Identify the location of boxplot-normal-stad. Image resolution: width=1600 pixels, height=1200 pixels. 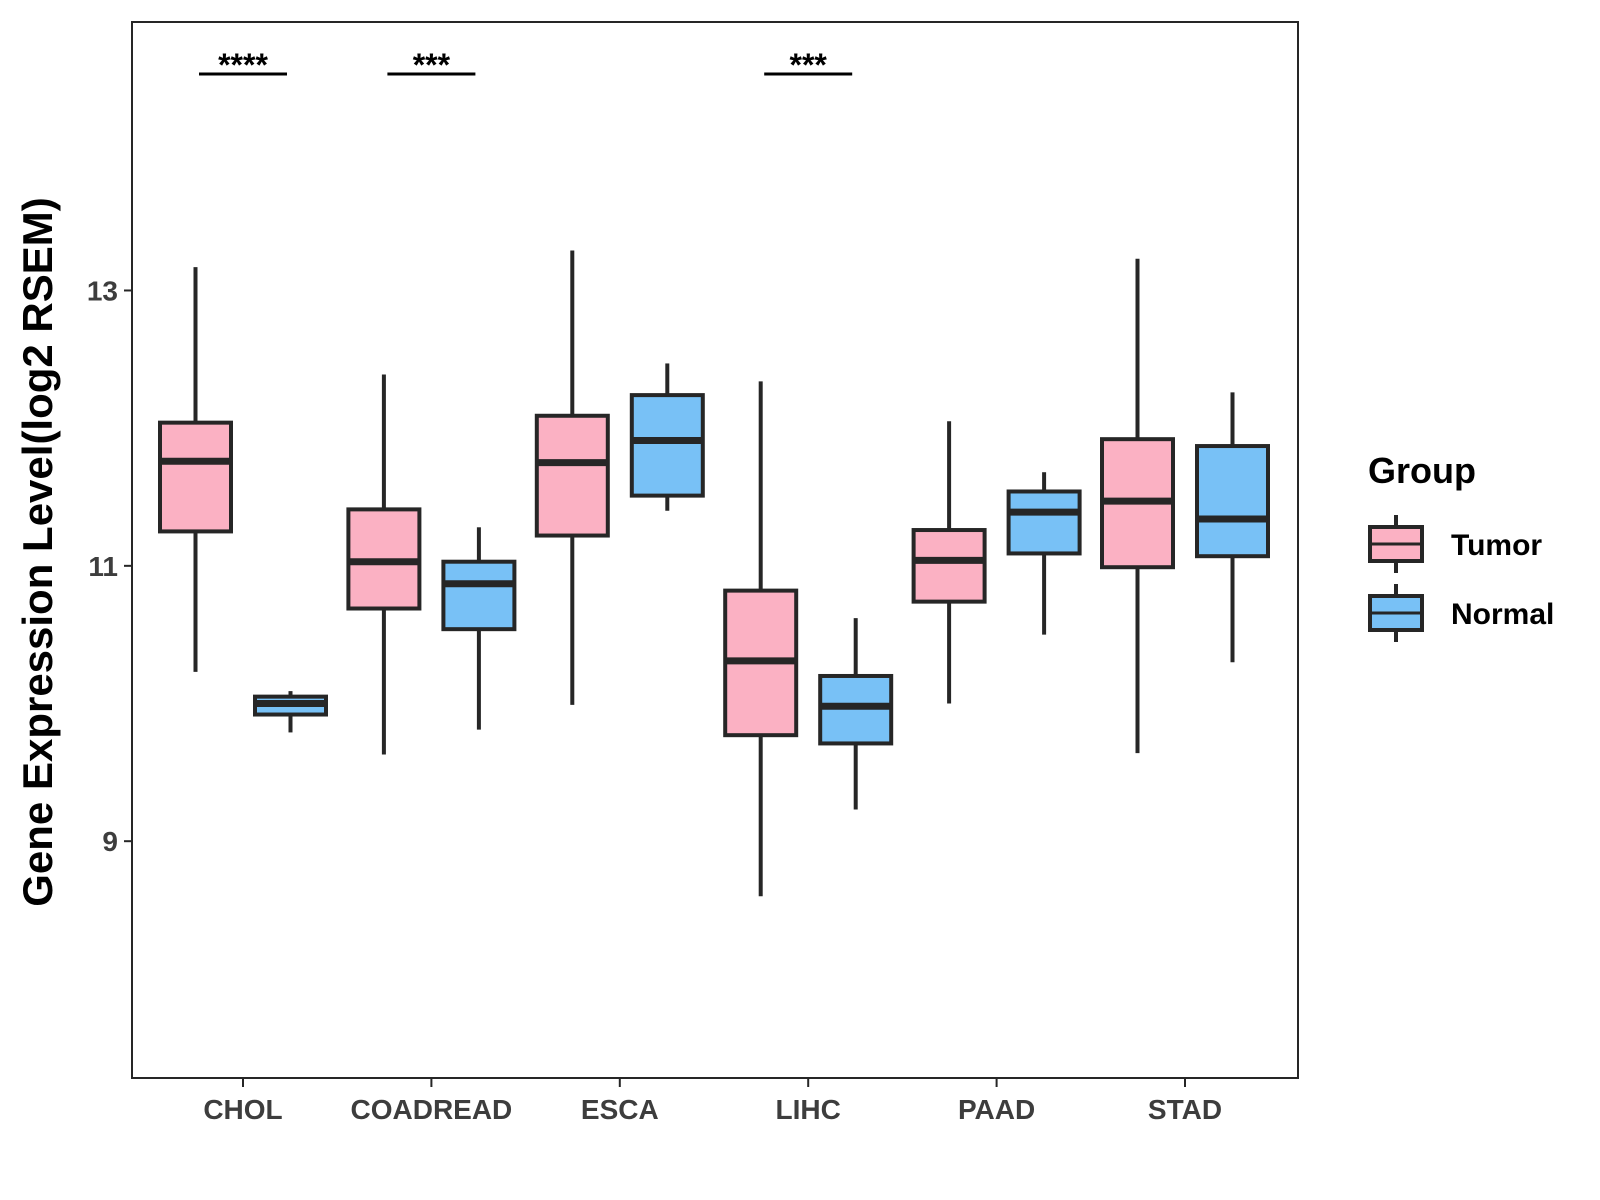
(1232, 527).